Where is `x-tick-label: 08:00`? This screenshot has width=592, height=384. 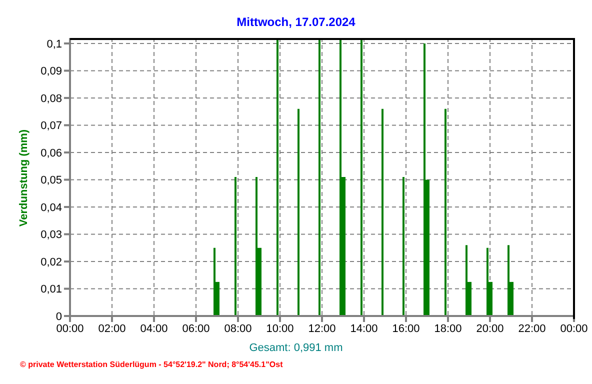
x-tick-label: 08:00 is located at coordinates (238, 328).